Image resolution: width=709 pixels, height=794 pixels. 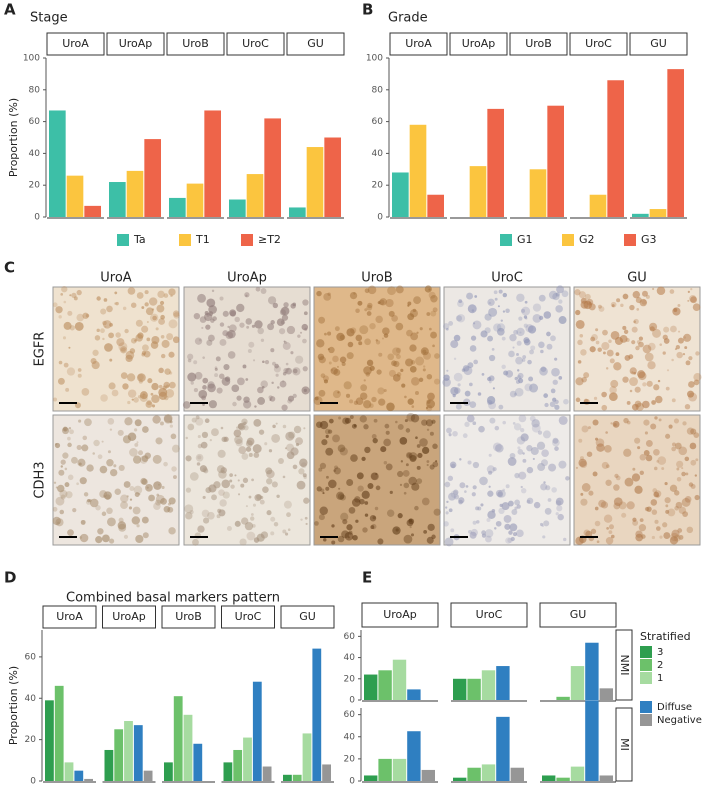 What do you see at coordinates (350, 679) in the screenshot?
I see `y-tick-label: 20` at bounding box center [350, 679].